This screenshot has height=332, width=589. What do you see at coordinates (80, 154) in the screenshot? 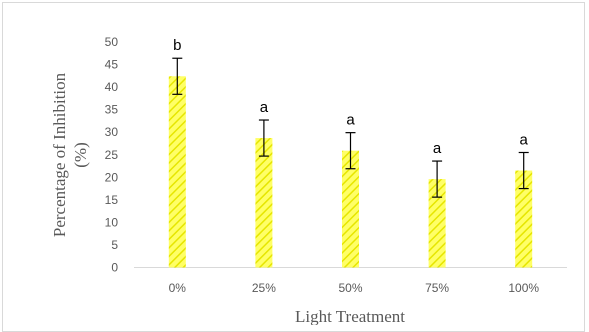
I see `y-axis-title-line-2: (%)` at bounding box center [80, 154].